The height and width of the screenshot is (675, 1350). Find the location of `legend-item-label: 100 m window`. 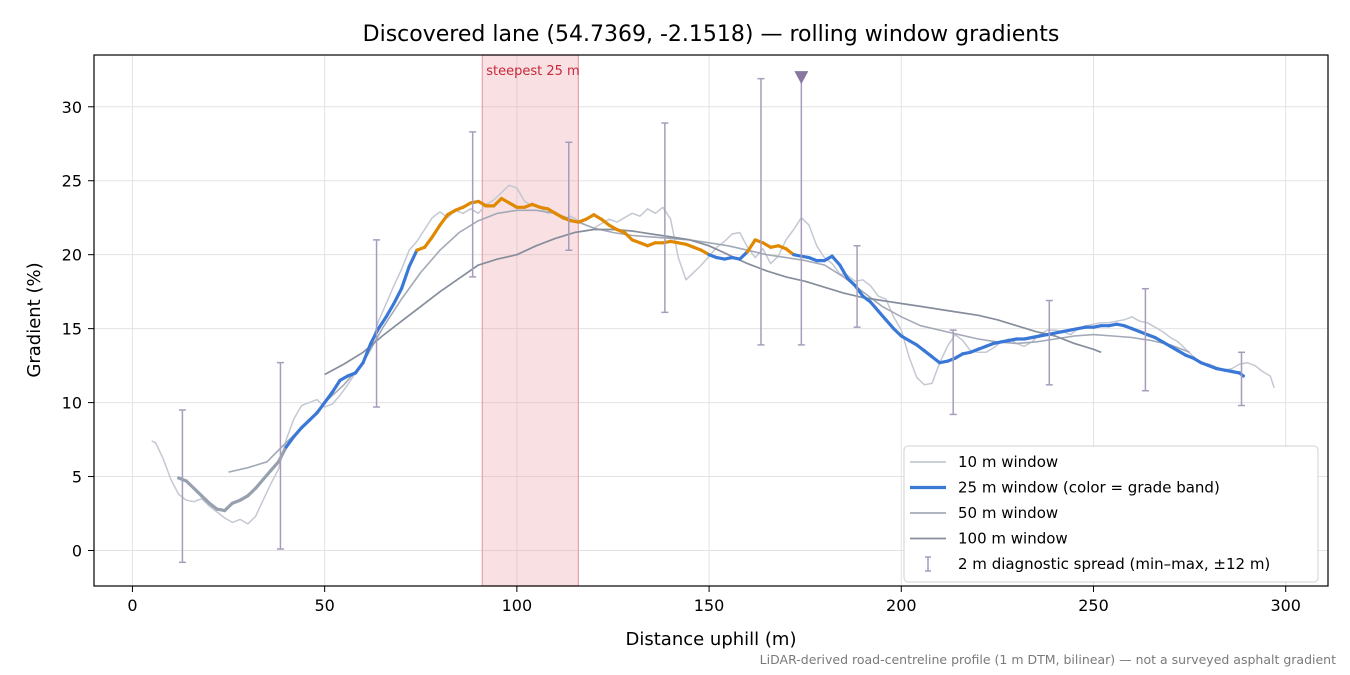

legend-item-label: 100 m window is located at coordinates (1013, 539).